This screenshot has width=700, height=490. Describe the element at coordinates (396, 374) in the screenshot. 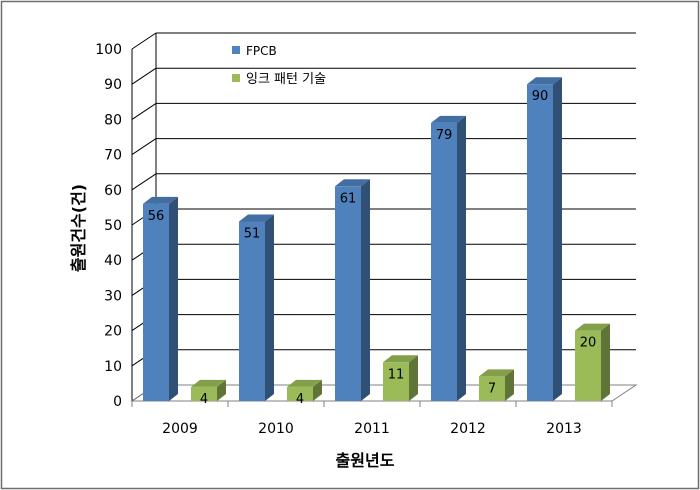

I see `data-label: 11` at that location.